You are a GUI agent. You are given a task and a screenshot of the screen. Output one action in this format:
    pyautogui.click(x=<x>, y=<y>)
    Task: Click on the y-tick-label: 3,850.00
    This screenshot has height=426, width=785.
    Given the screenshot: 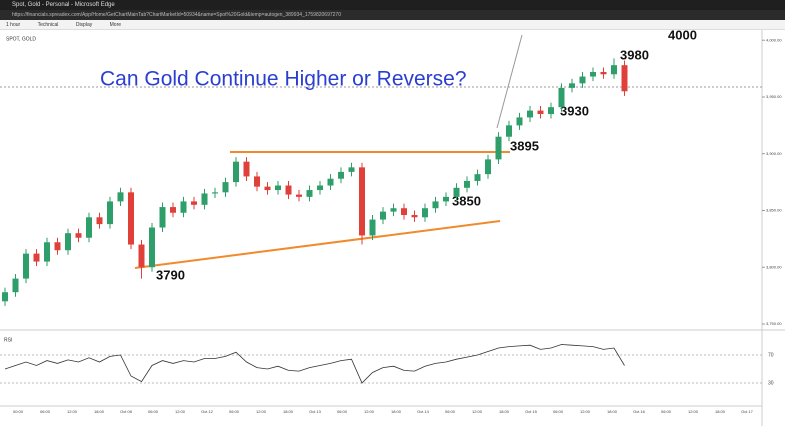 What is the action you would take?
    pyautogui.click(x=774, y=210)
    